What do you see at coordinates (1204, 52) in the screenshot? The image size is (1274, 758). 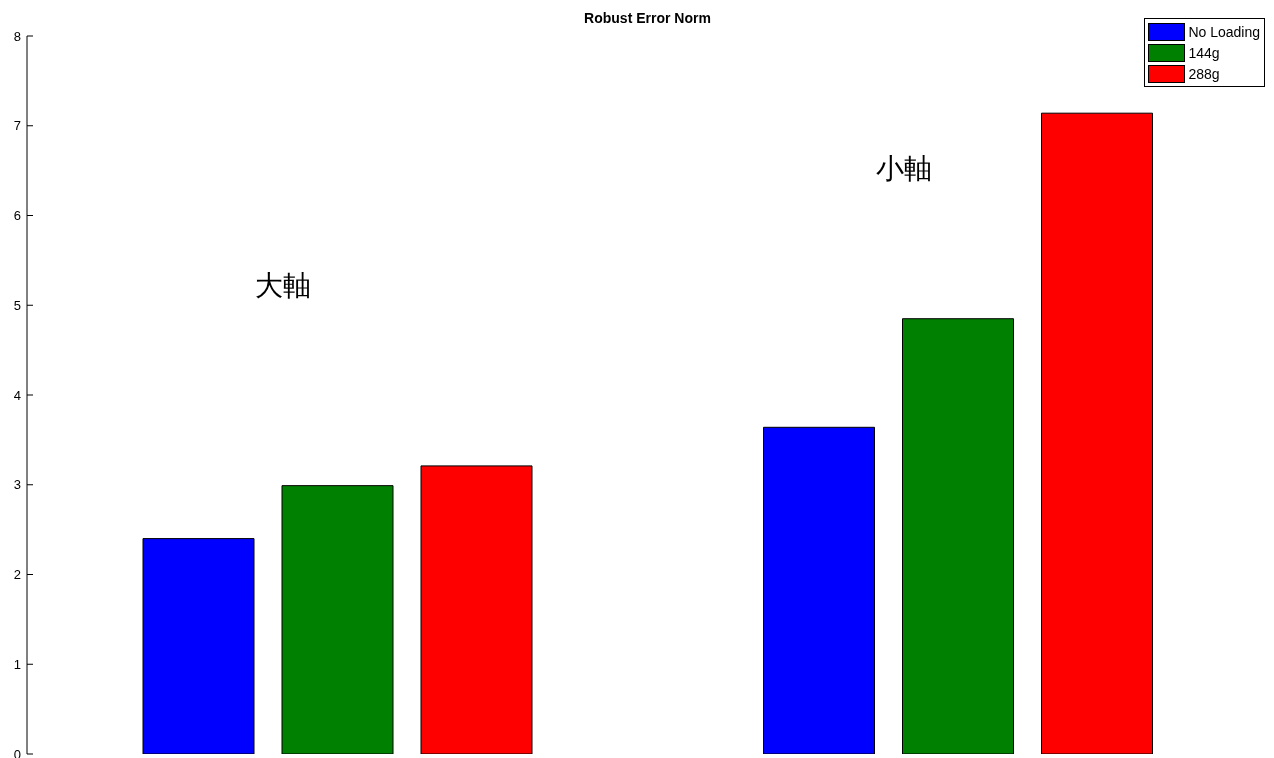 I see `legend-label: 144g` at bounding box center [1204, 52].